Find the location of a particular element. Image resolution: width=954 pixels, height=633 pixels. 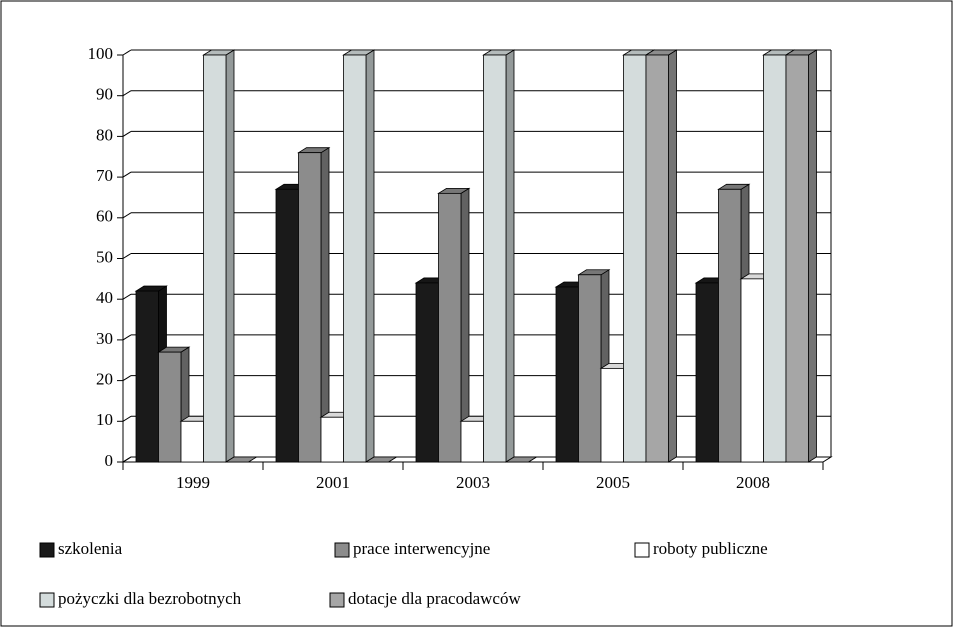

y-tick-label: 20 is located at coordinates (104, 379).